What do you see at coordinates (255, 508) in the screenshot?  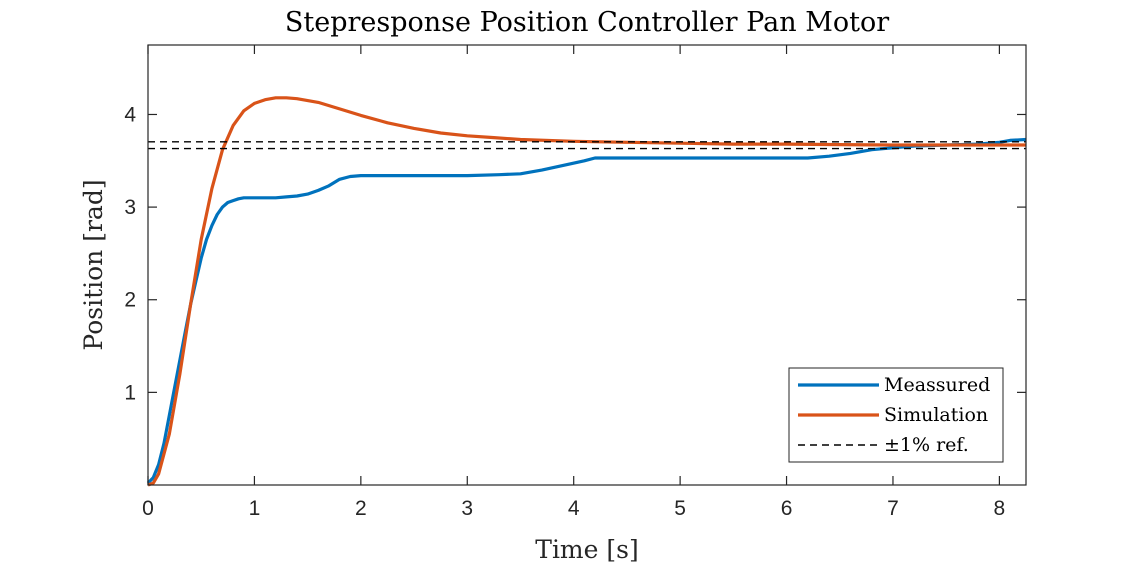 I see `x-tick-label: 1` at bounding box center [255, 508].